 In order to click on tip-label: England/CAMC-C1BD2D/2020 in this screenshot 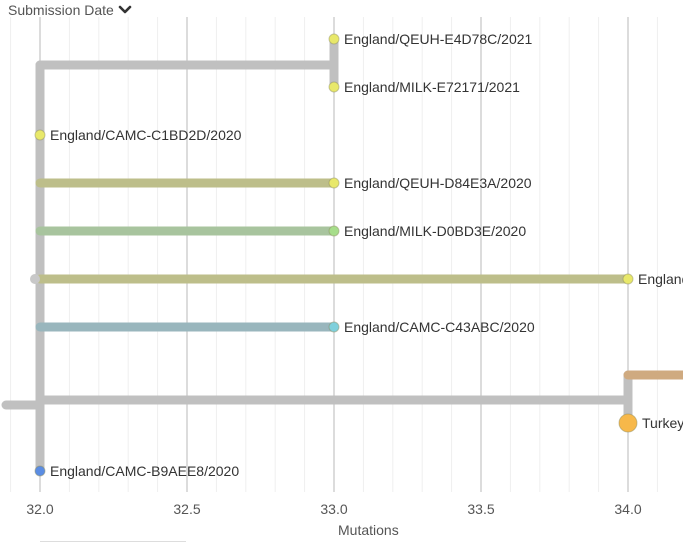, I will do `click(146, 135)`.